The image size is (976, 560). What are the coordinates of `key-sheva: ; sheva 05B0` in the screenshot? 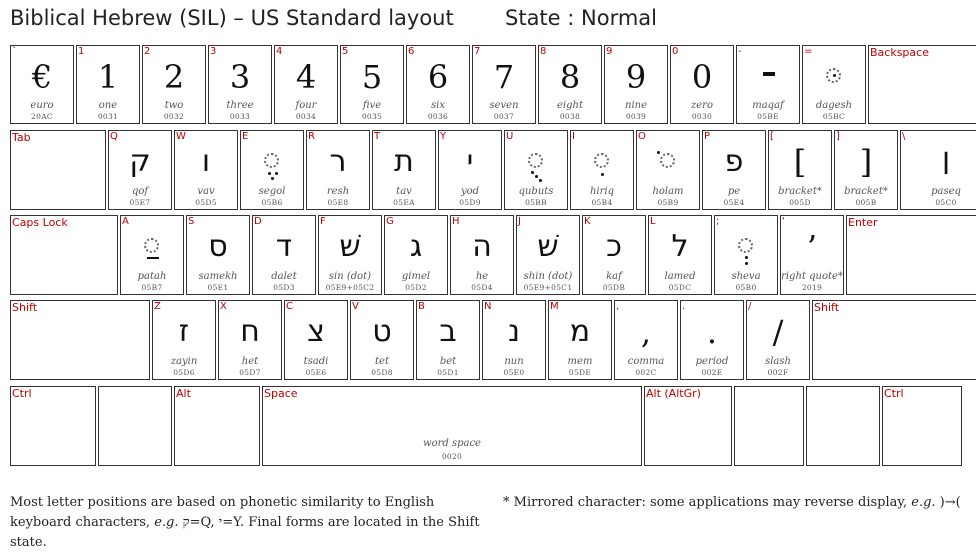 It's located at (746, 255).